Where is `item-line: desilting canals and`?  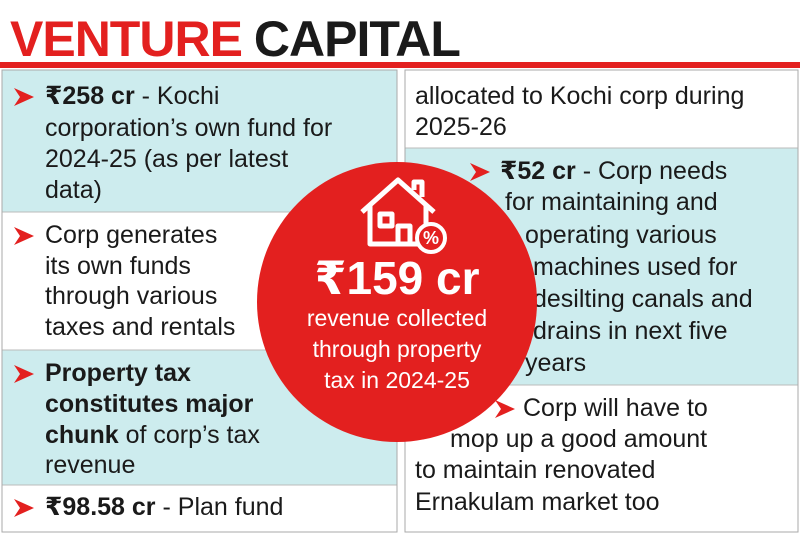 item-line: desilting canals and is located at coordinates (643, 299).